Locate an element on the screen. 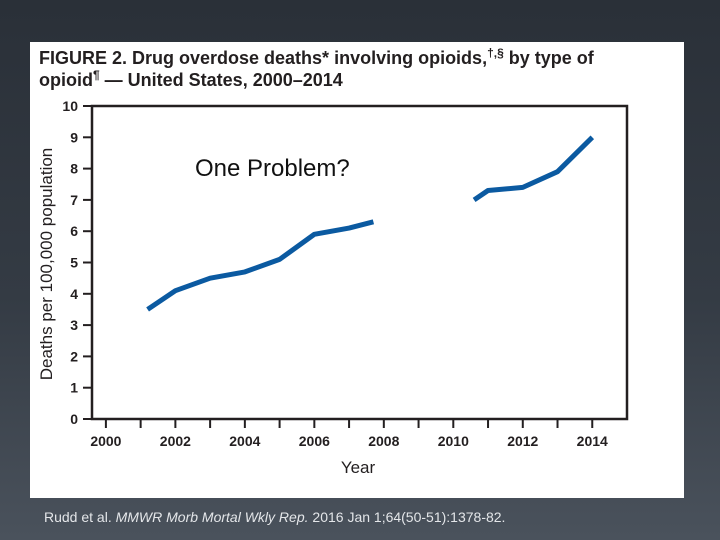 The image size is (720, 540). y-tick-label: 2 is located at coordinates (74, 356).